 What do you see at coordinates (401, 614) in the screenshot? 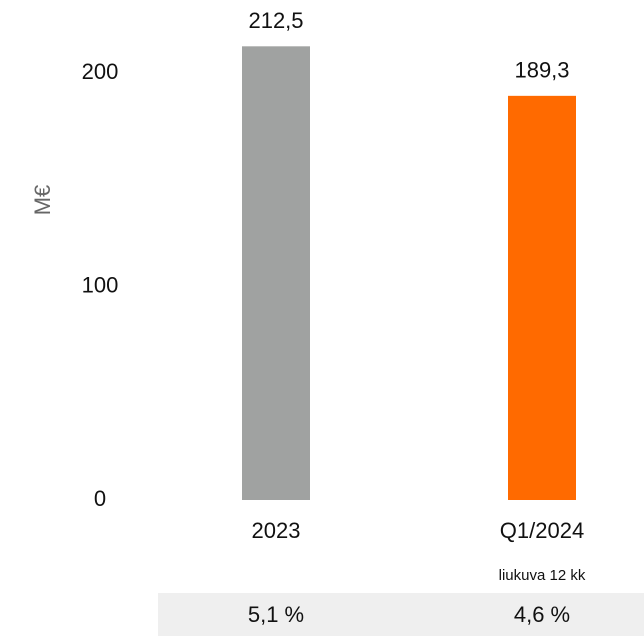
I see `row-band` at bounding box center [401, 614].